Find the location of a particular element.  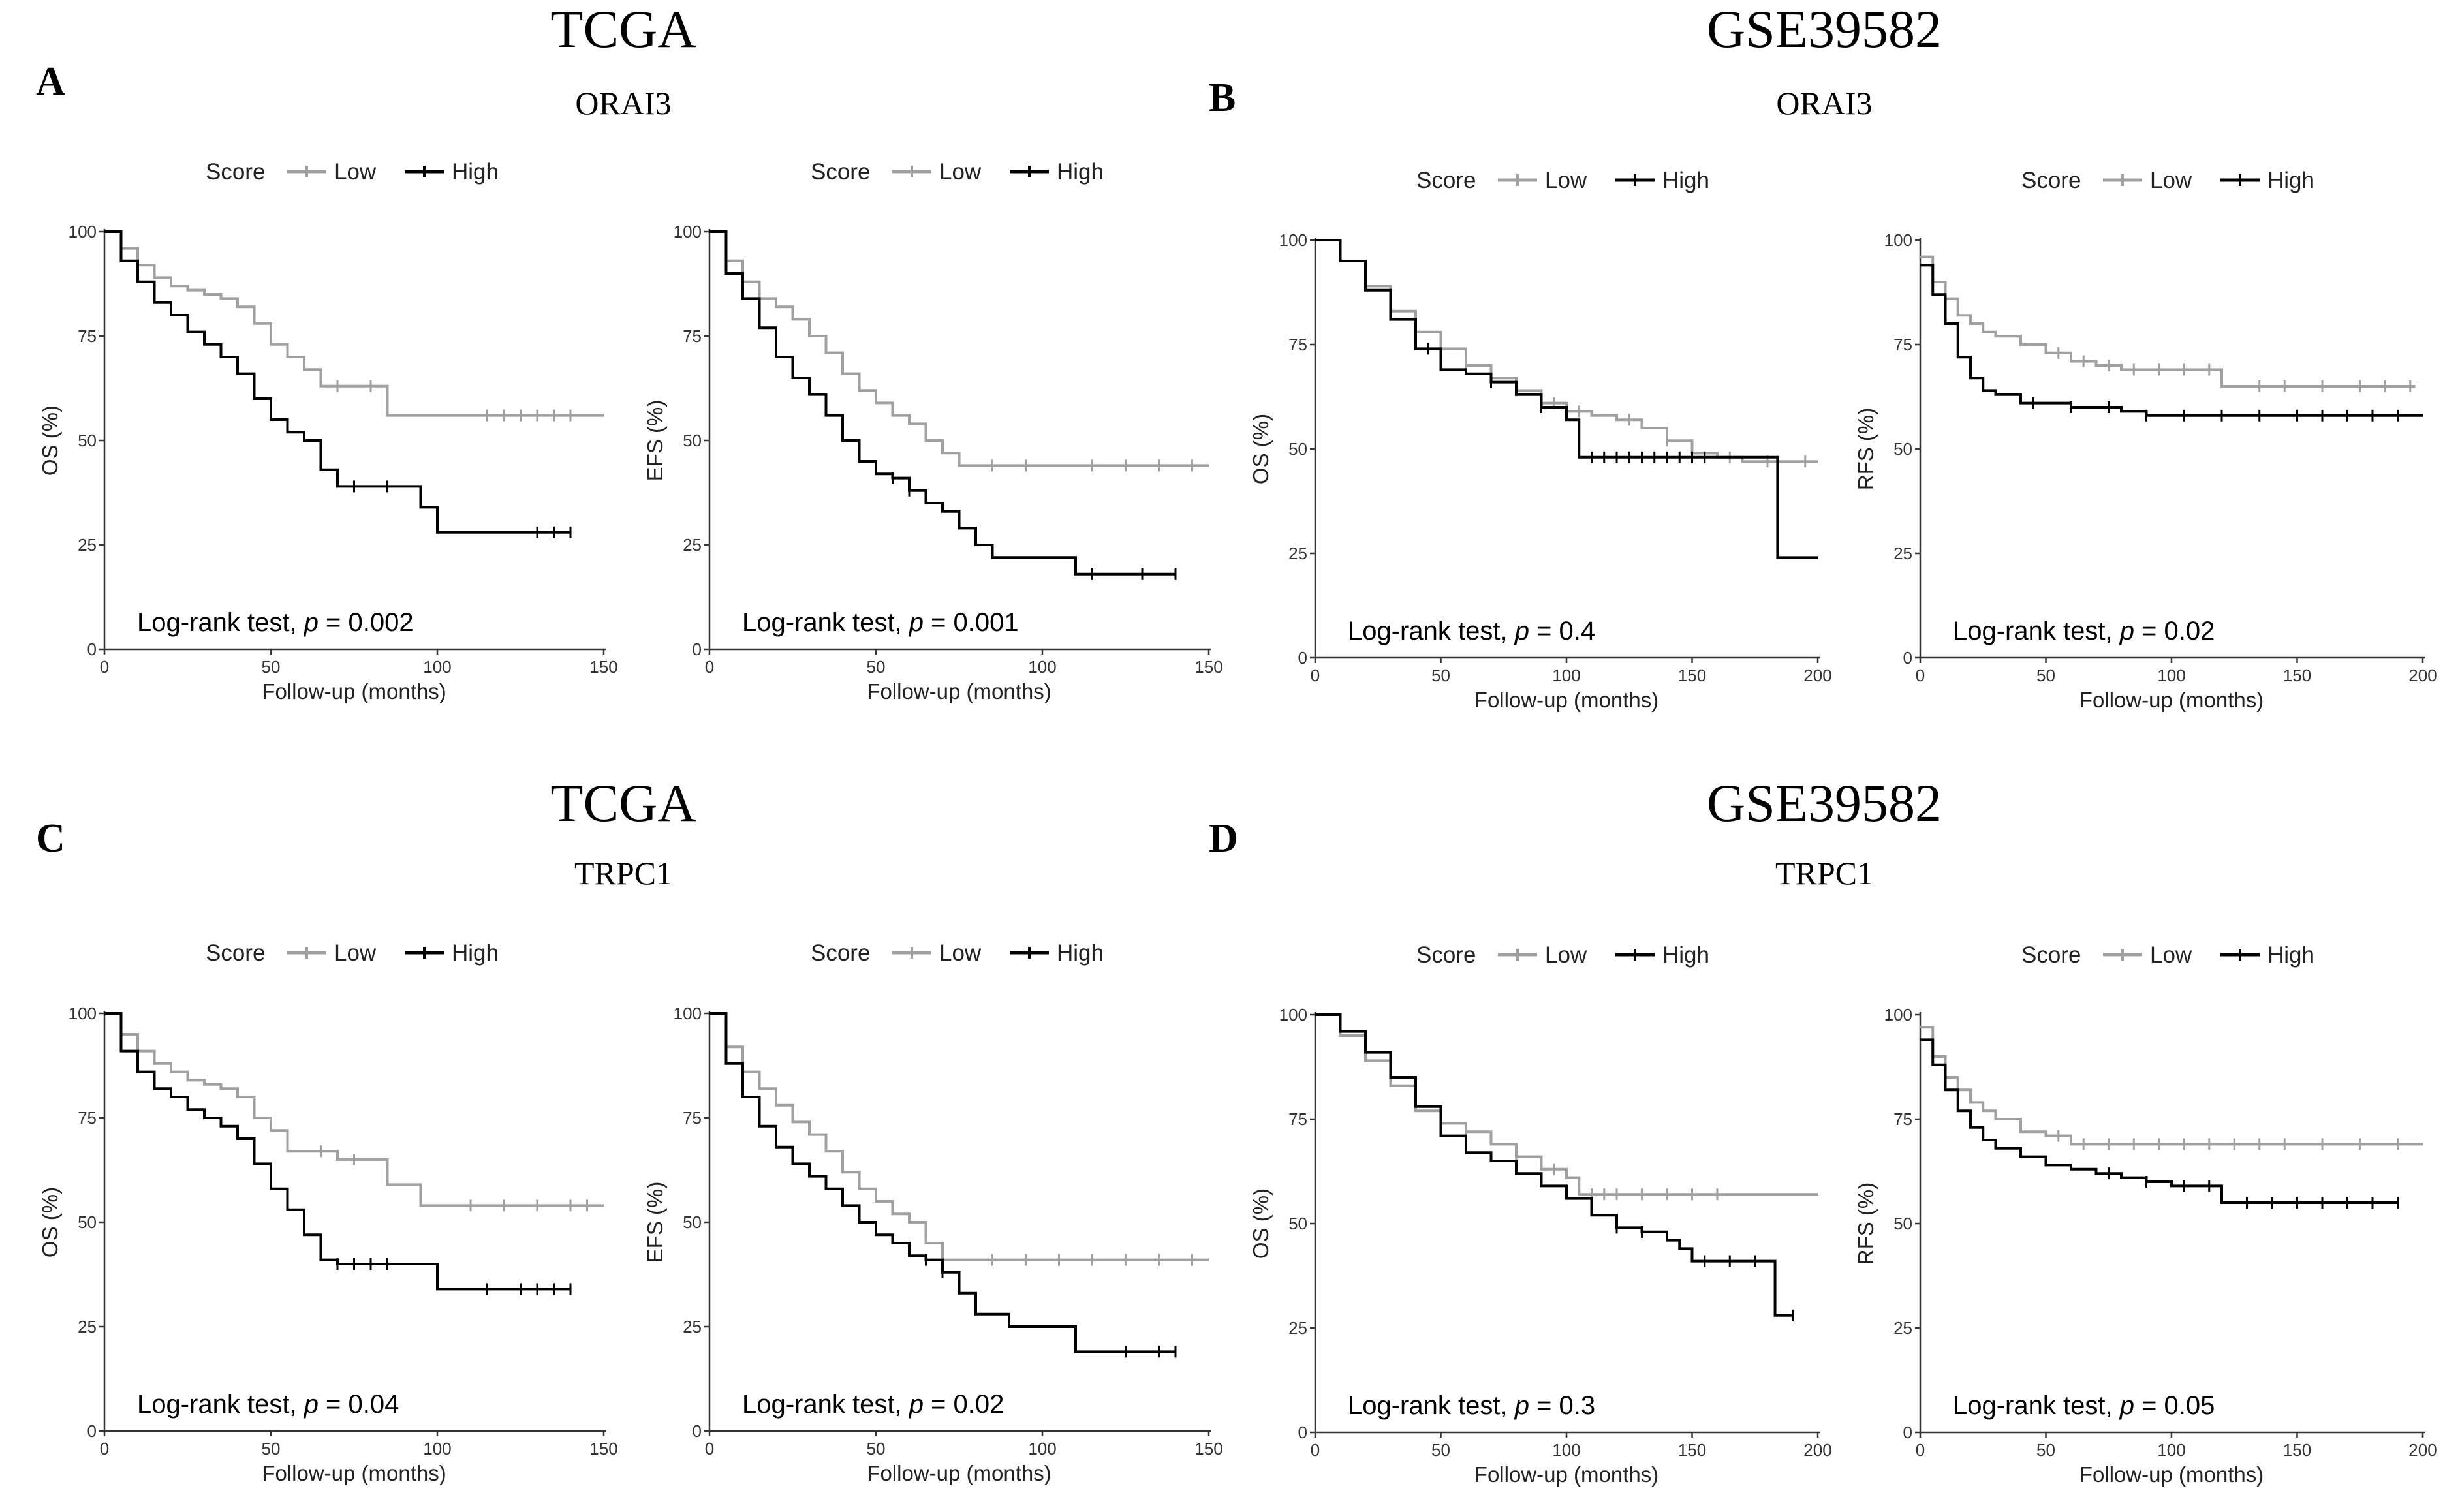

panel-a-label: A is located at coordinates (50, 81).